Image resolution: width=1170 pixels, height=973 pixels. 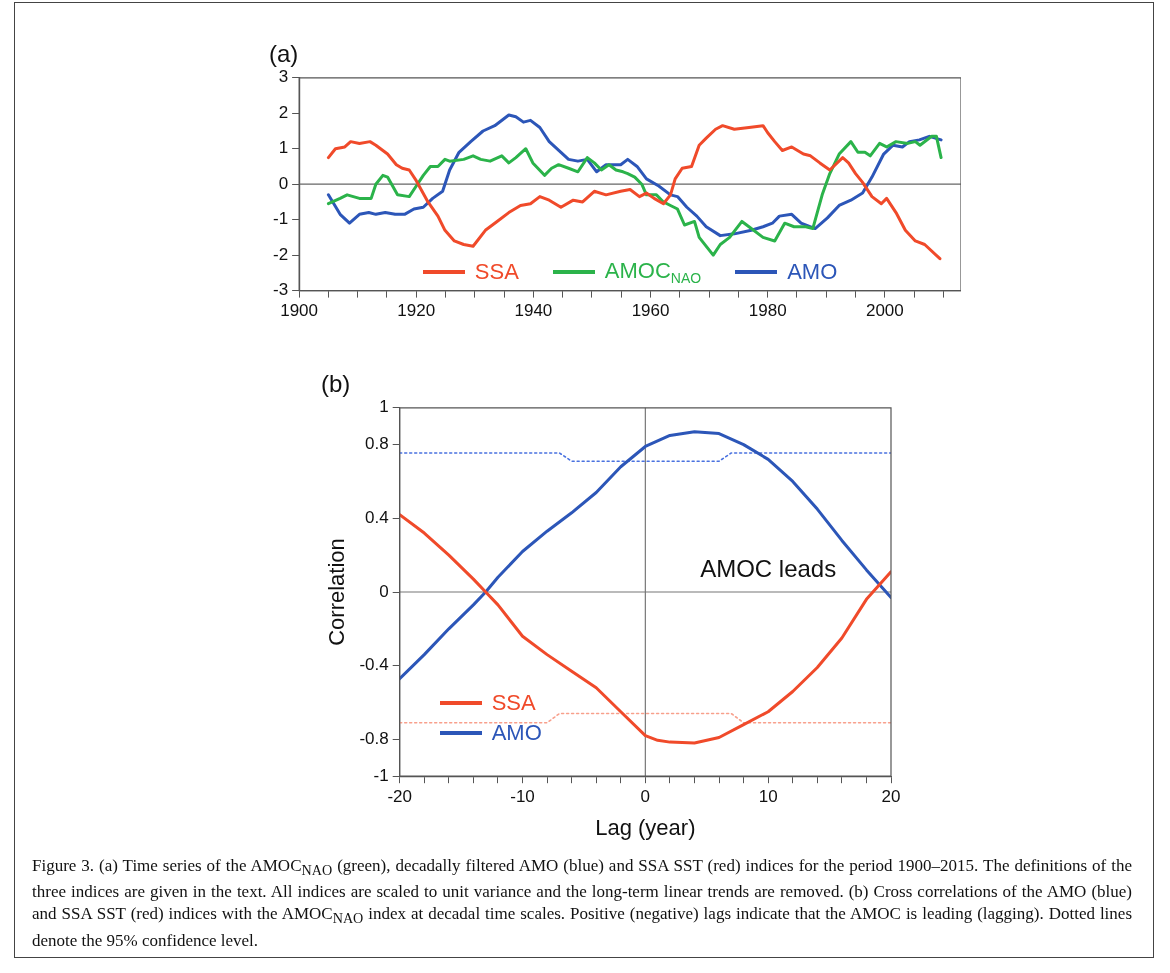 I want to click on y-axis-title: Correlation, so click(x=337, y=592).